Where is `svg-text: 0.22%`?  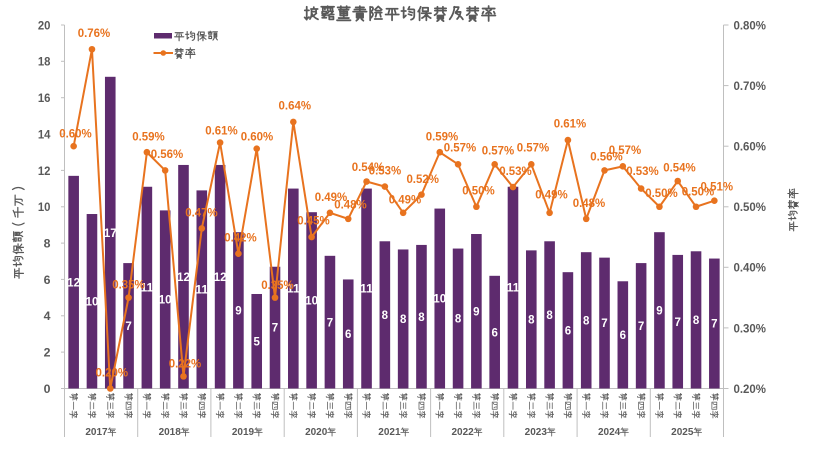 svg-text: 0.22% is located at coordinates (185, 363).